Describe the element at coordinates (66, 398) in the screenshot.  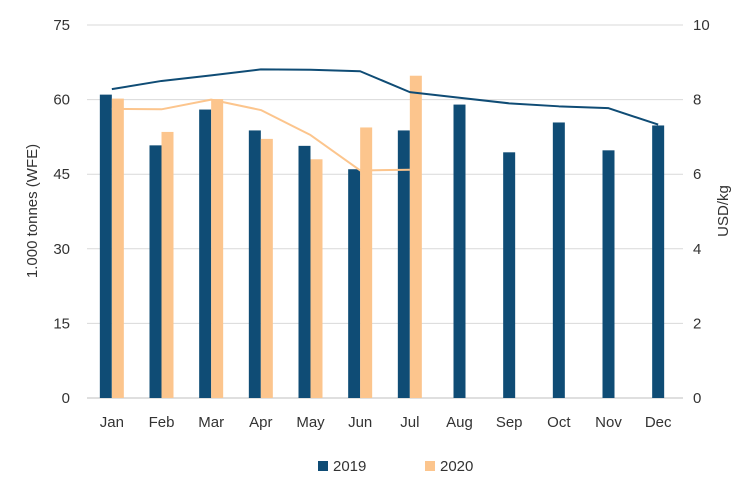
I see `y-tick-label: 0` at that location.